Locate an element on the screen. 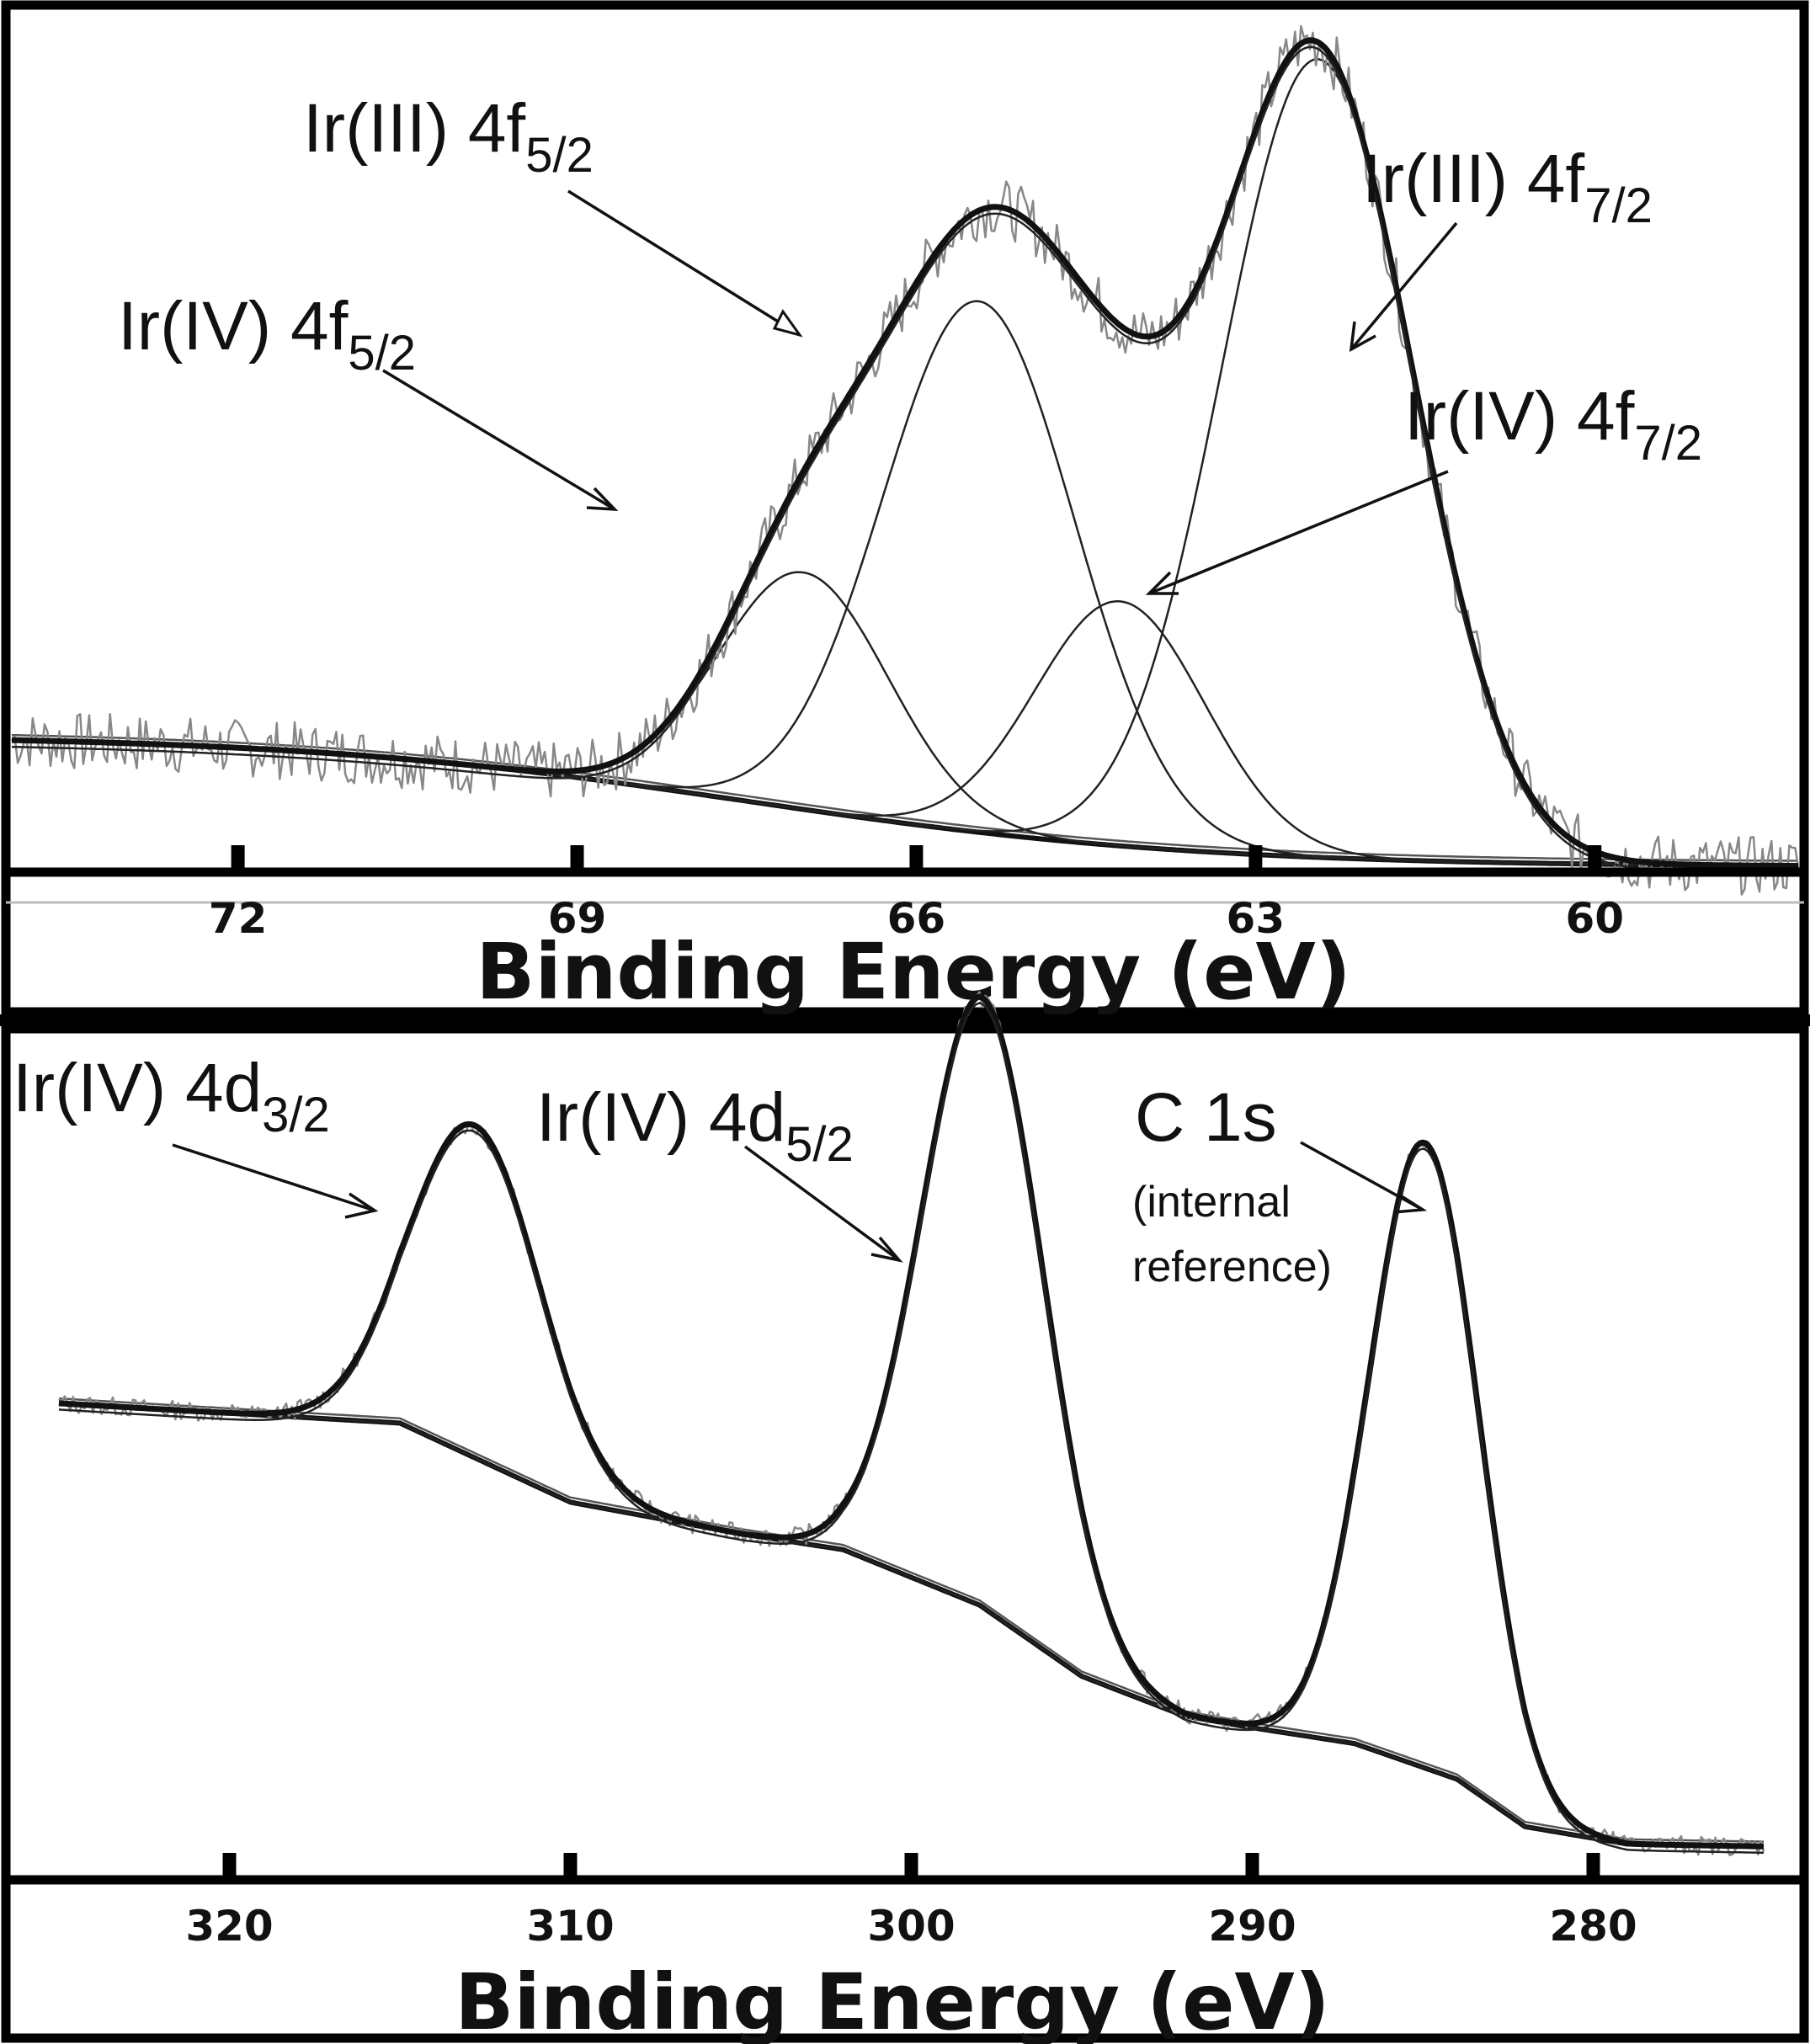  bottom-label-ir4-4d32: Ir(IV) 4d3/2 is located at coordinates (171, 1096).